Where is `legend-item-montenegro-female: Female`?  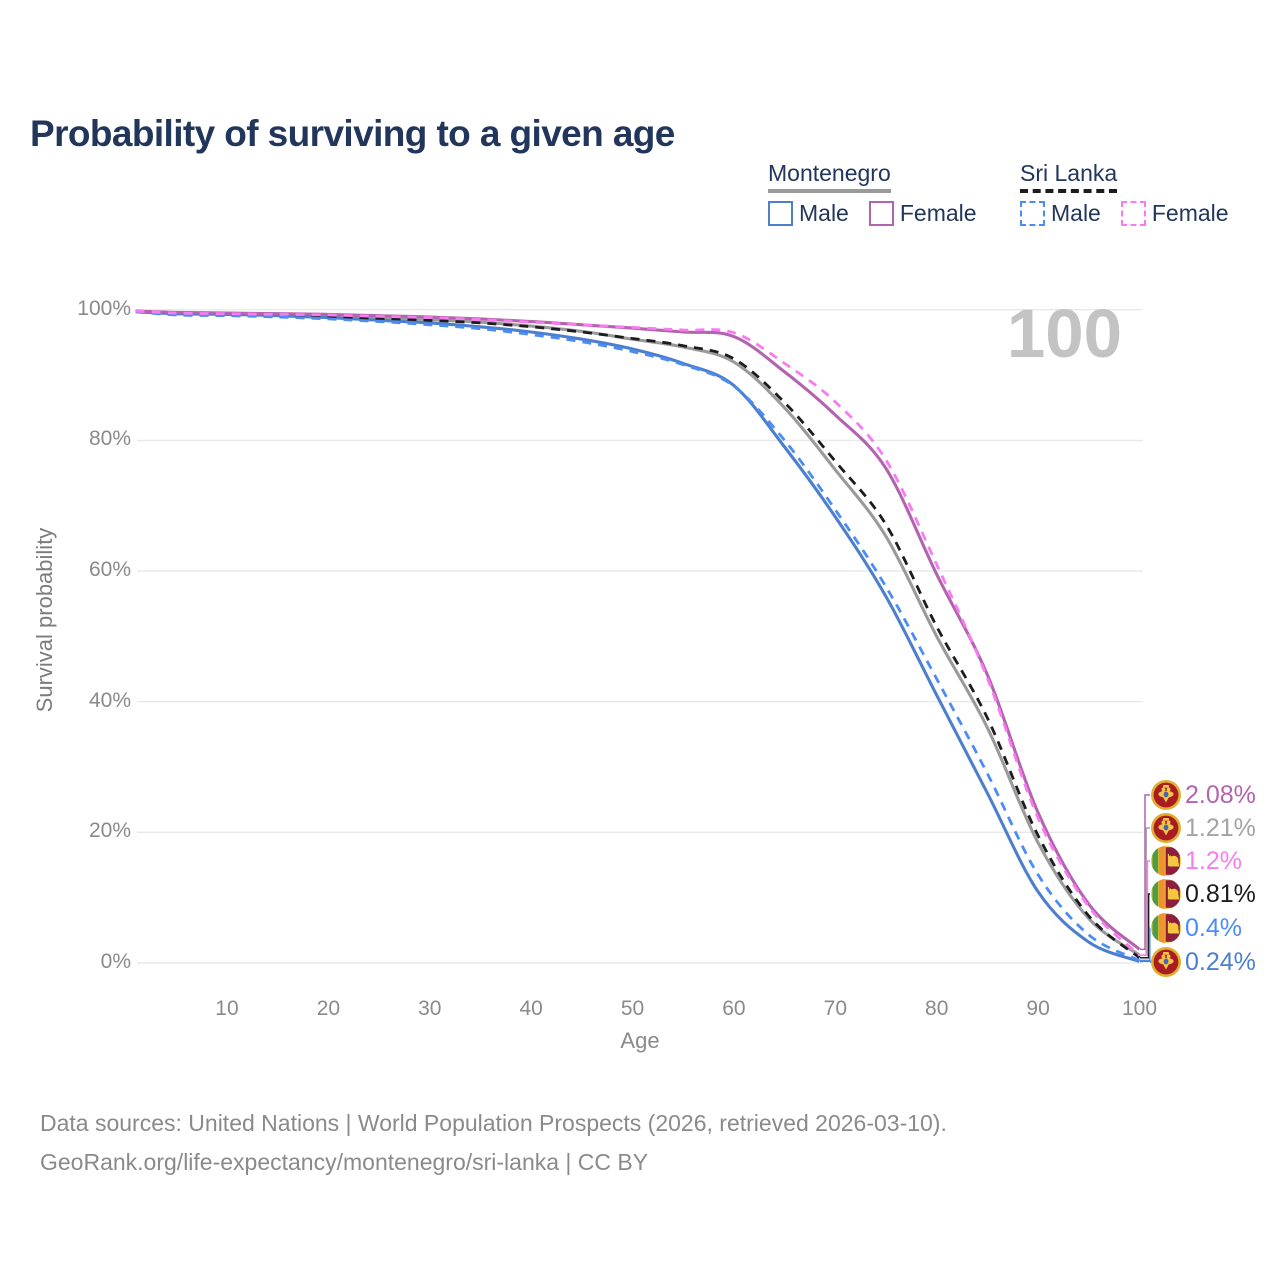
legend-item-montenegro-female: Female is located at coordinates (922, 213).